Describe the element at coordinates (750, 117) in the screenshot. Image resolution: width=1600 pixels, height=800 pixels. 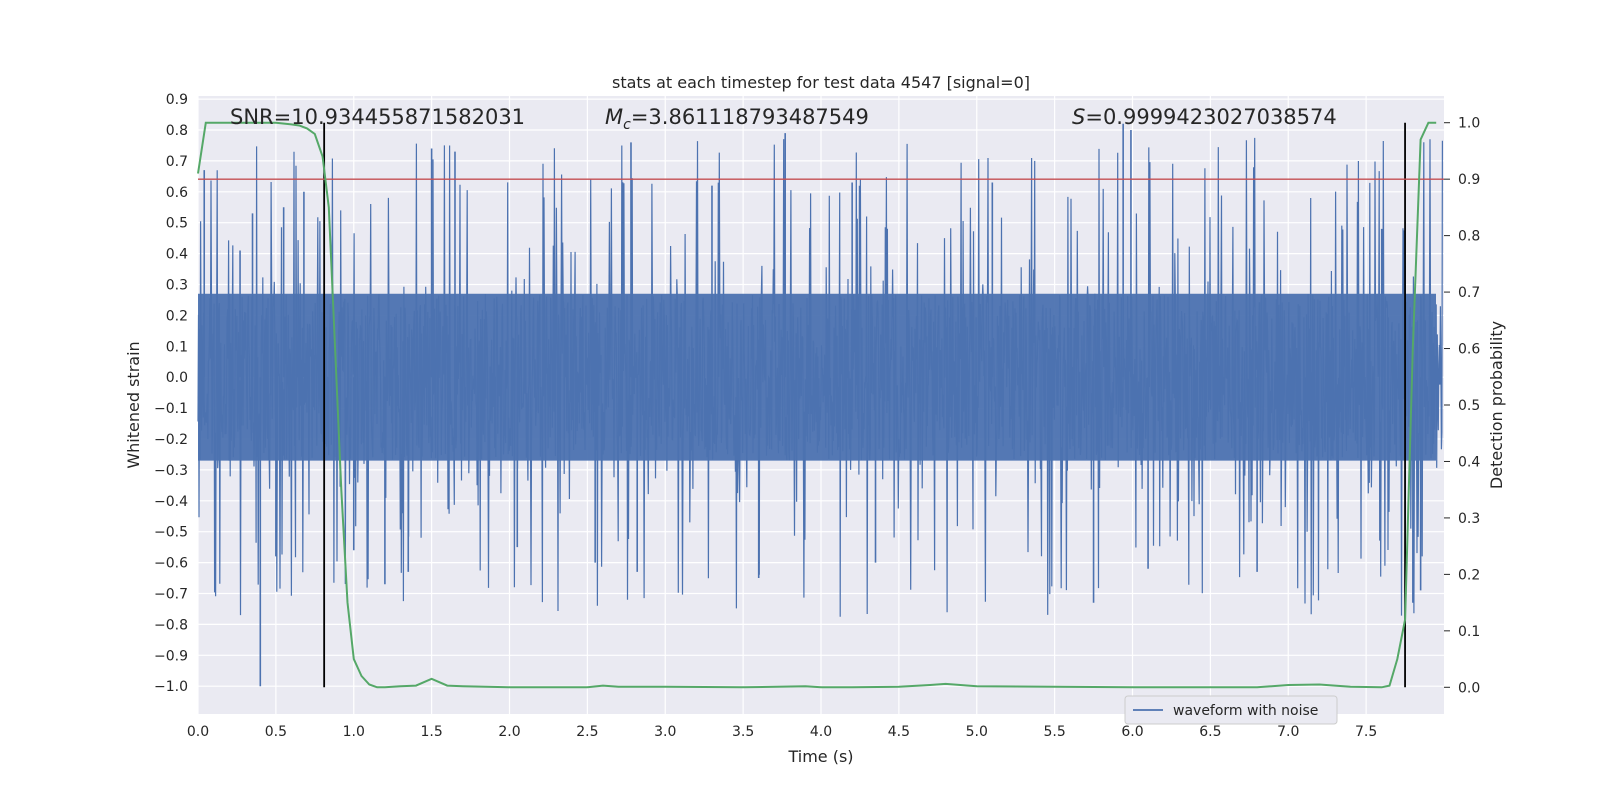
I see `mc-value: =3.861118793487549` at that location.